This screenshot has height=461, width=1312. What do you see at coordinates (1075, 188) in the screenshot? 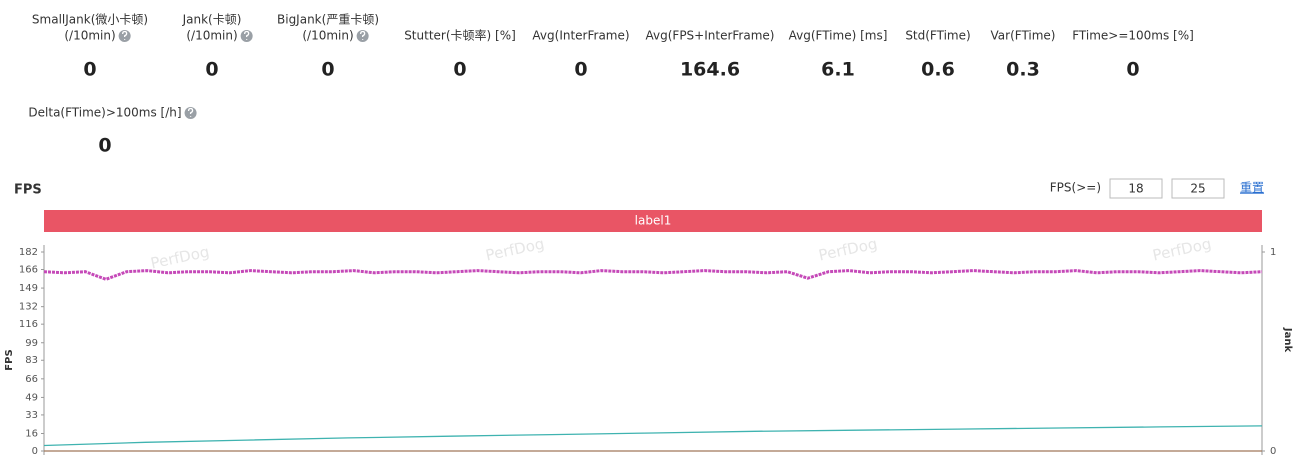
I see `filter-label: FPS(>=)` at bounding box center [1075, 188].